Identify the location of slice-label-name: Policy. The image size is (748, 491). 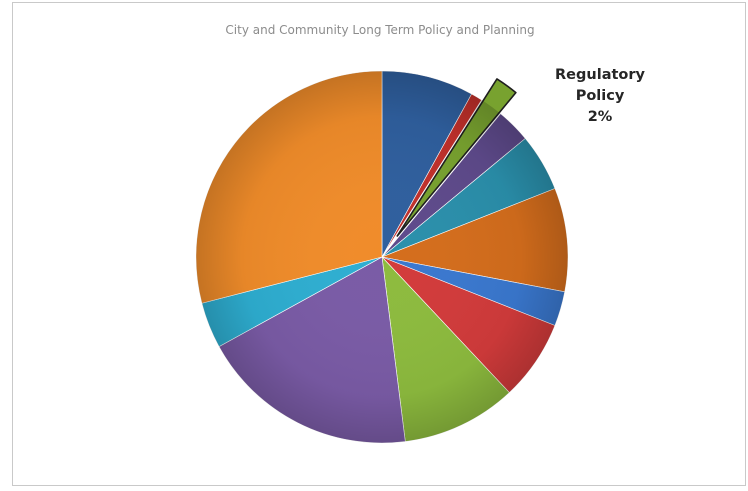
(600, 96).